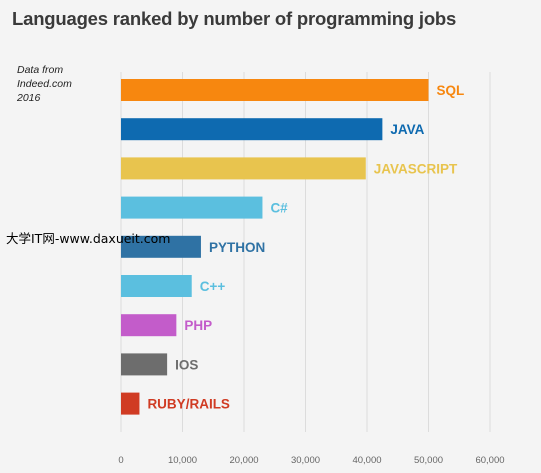 The image size is (541, 473). I want to click on x-axis-ticks: 0 10,000 20,000 30,000 40,000 50,000 60,000, so click(311, 460).